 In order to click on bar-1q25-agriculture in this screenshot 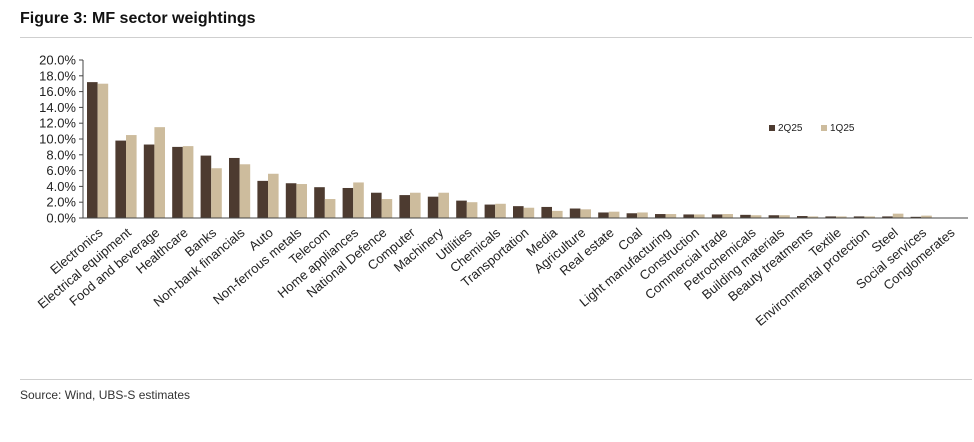, I will do `click(585, 213)`.